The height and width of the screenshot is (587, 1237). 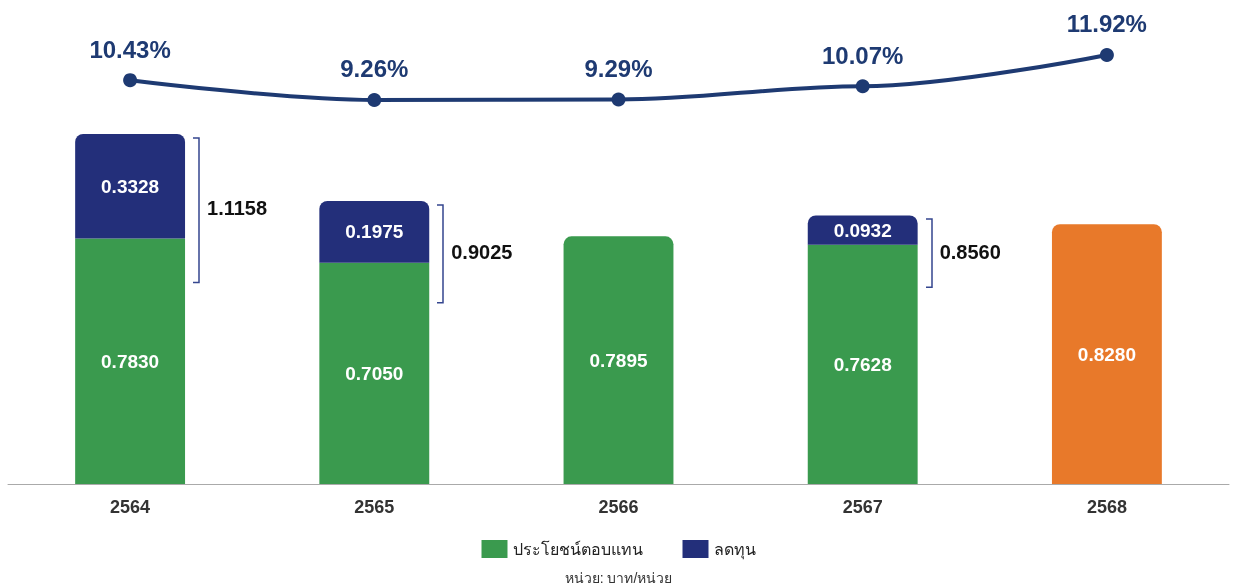 I want to click on data-label: 0.1975, so click(x=374, y=232).